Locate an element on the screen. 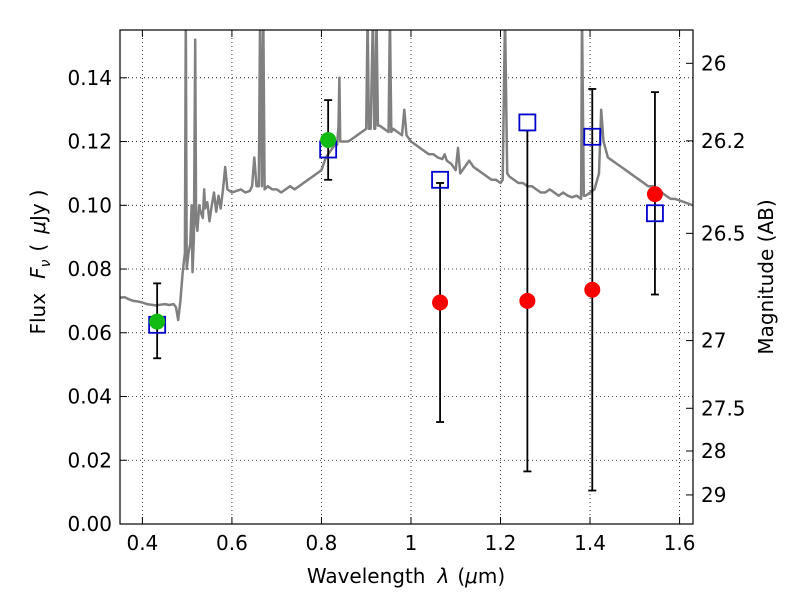  y-tick-label: 0.14 is located at coordinates (89, 78).